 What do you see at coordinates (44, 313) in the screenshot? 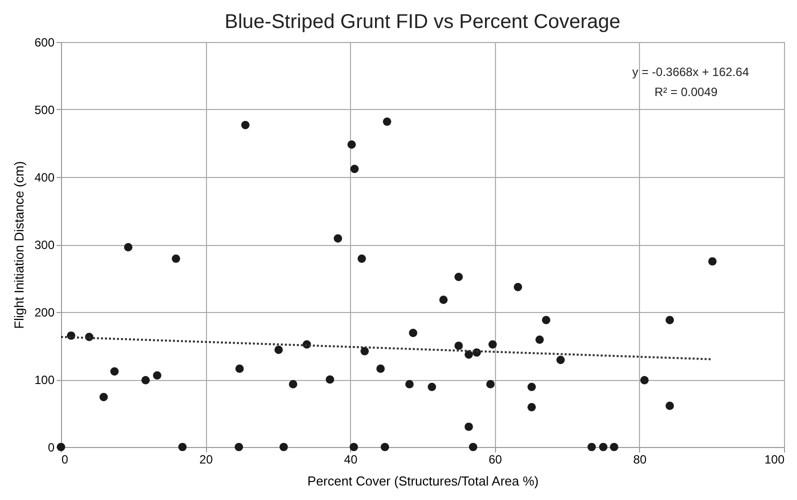
I see `y-tick-label: 200` at bounding box center [44, 313].